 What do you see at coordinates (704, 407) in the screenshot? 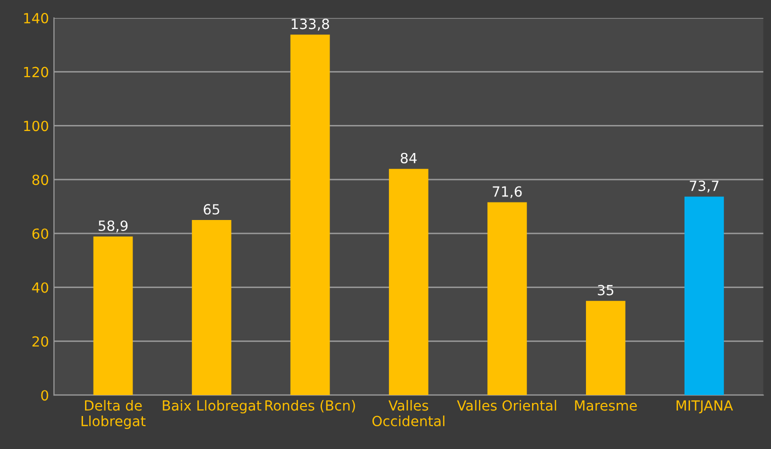
I see `x-tick-label: MITJANA` at bounding box center [704, 407].